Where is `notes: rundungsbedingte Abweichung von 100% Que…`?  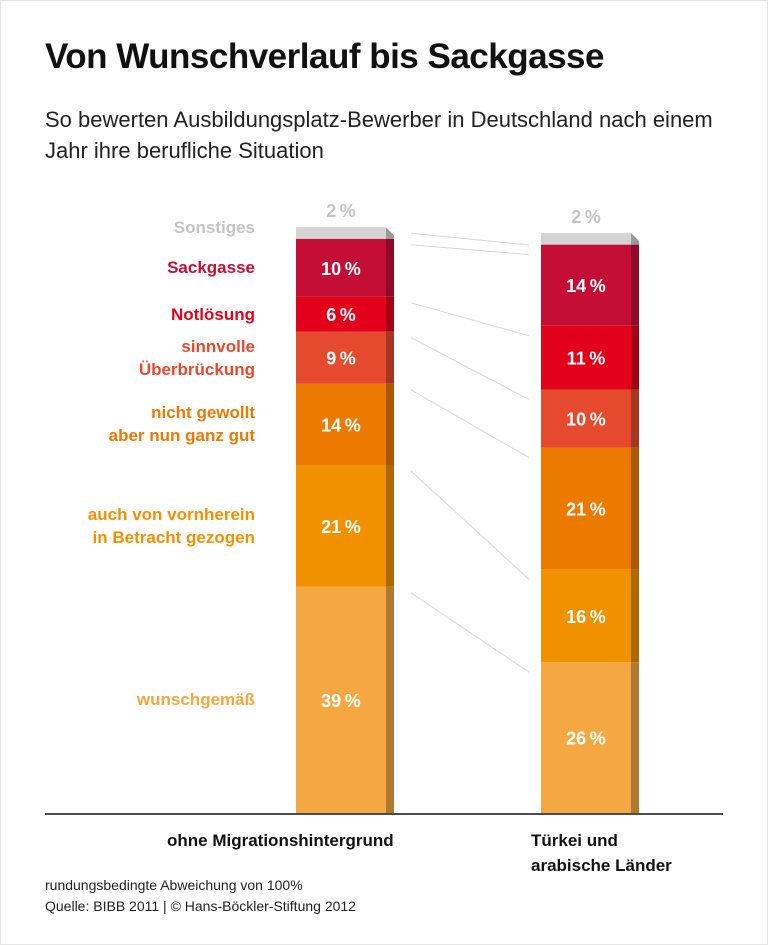
notes: rundungsbedingte Abweichung von 100% Que… is located at coordinates (200, 896).